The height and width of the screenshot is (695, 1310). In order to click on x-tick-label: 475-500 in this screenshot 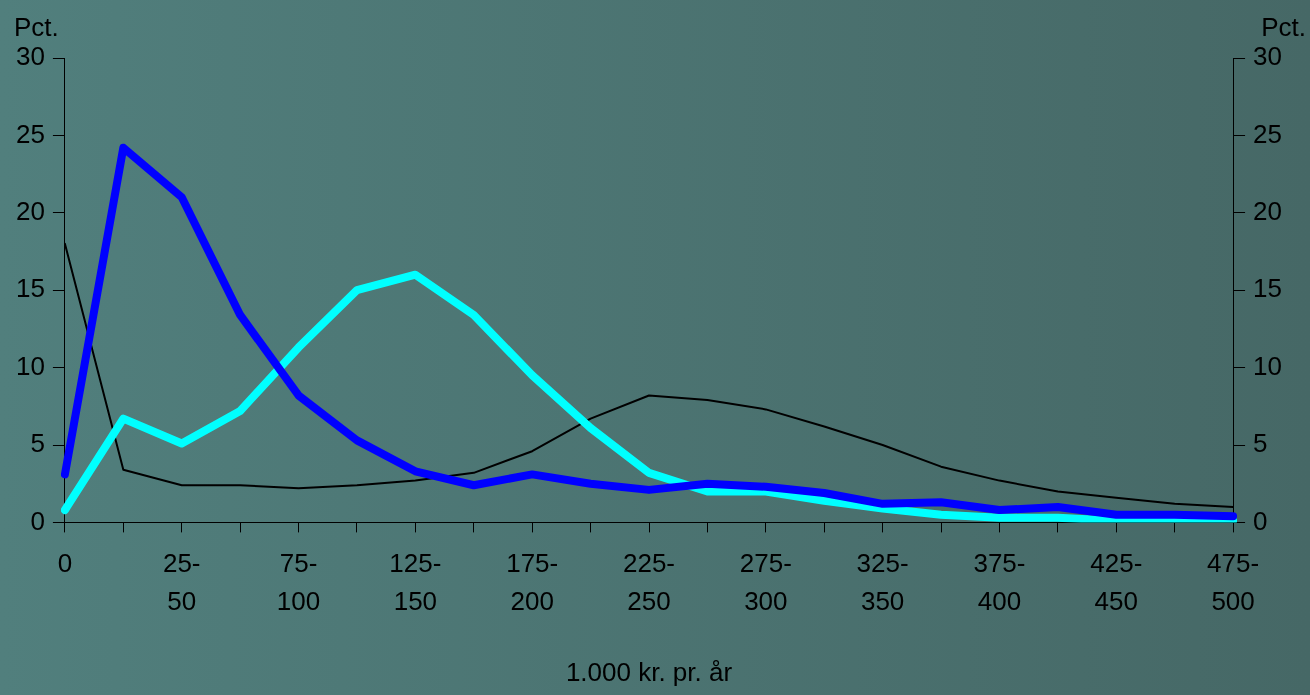, I will do `click(1233, 582)`.